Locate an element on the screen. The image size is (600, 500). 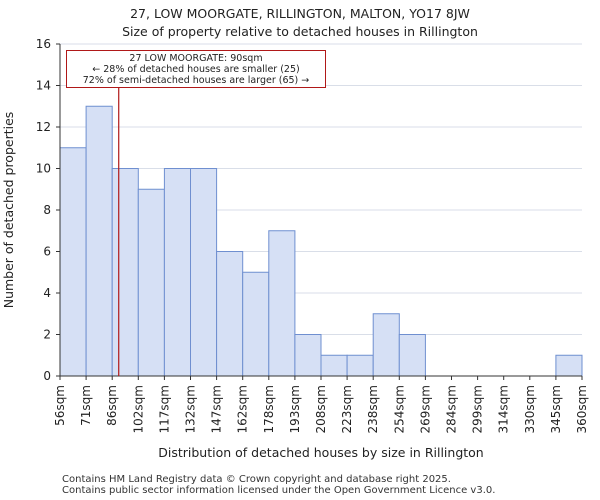
y-tick-label: 2 is located at coordinates (47, 335).